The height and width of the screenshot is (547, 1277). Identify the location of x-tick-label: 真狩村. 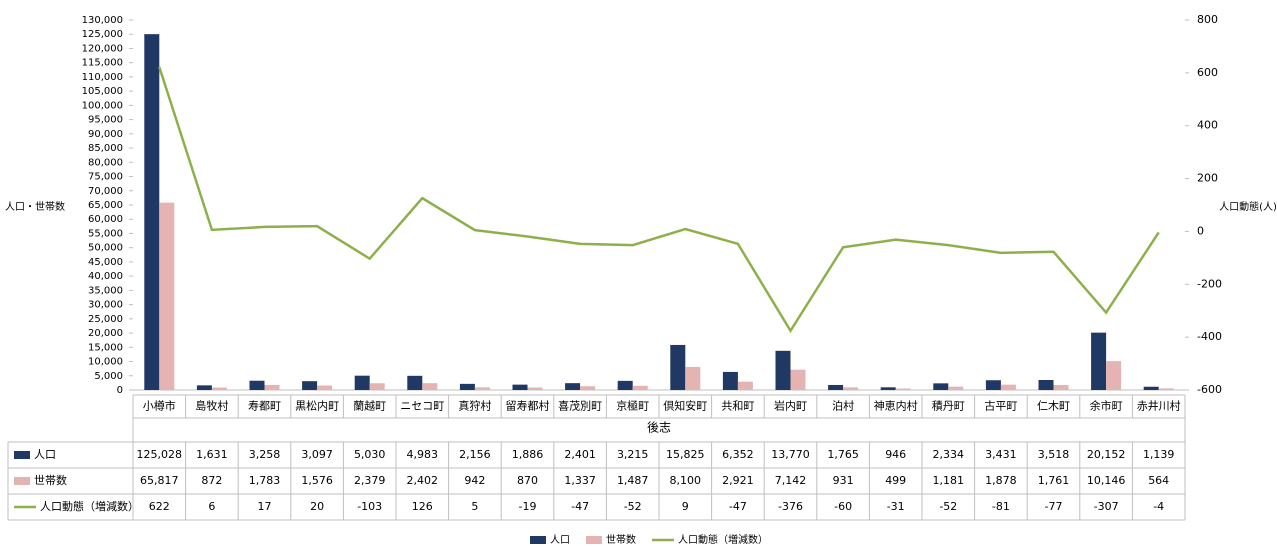
(474, 406).